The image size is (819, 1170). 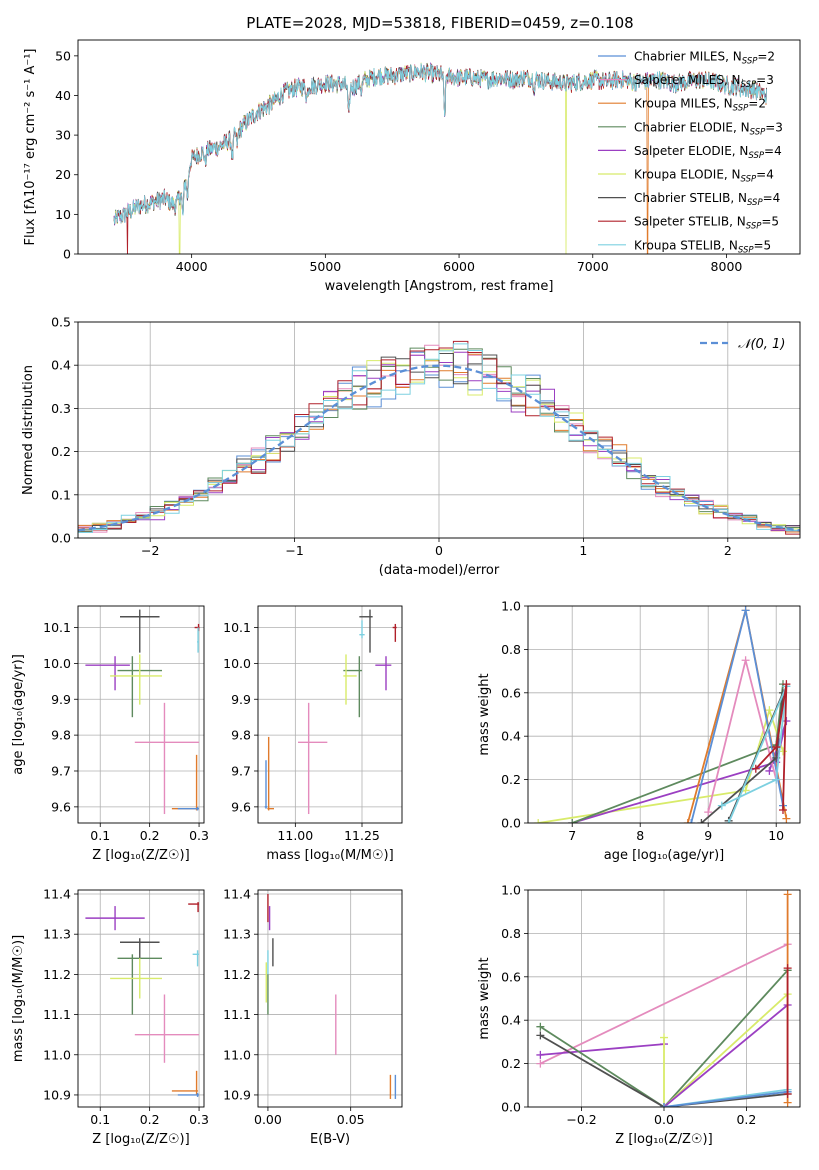 I want to click on tick-label-x: −1, so click(x=294, y=550).